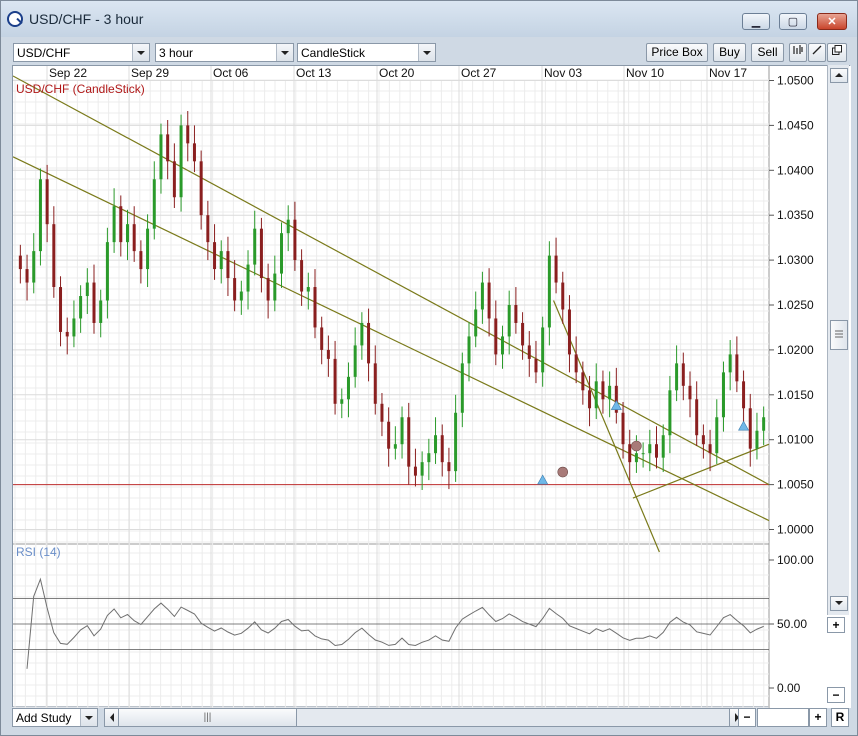  I want to click on time-scrollbar: |||, so click(424, 717).